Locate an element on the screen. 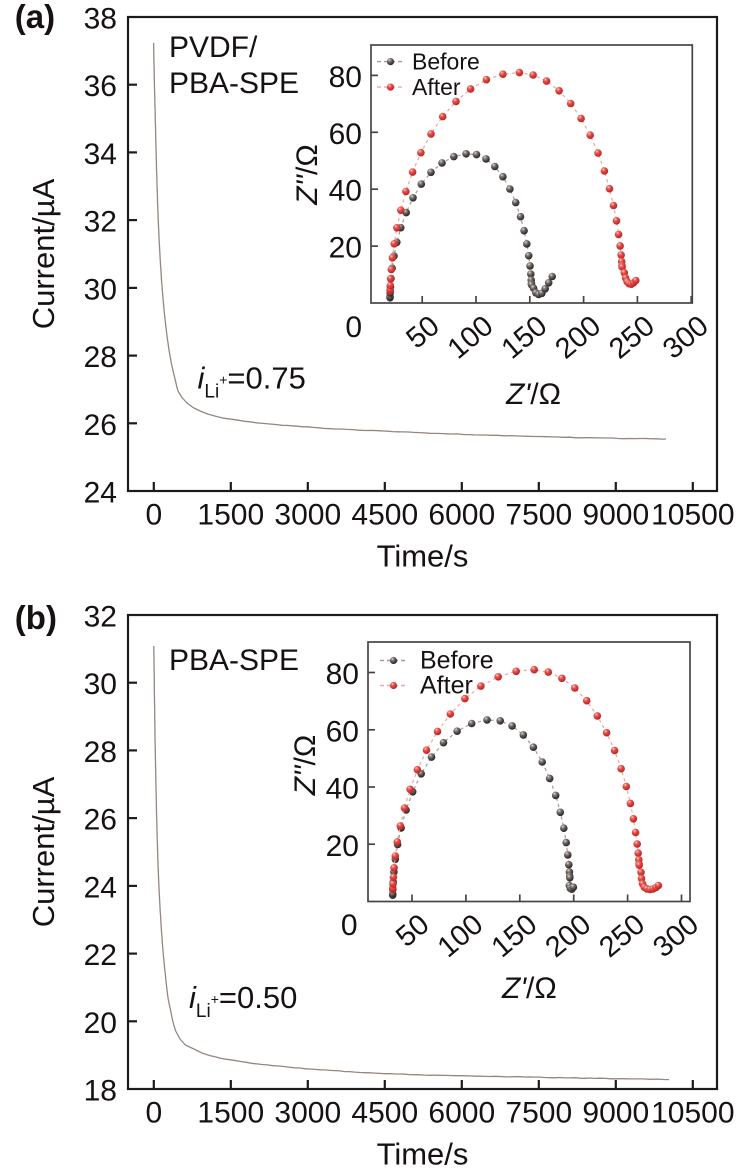 This screenshot has height=1172, width=746. svg-text: 18 is located at coordinates (100, 1090).